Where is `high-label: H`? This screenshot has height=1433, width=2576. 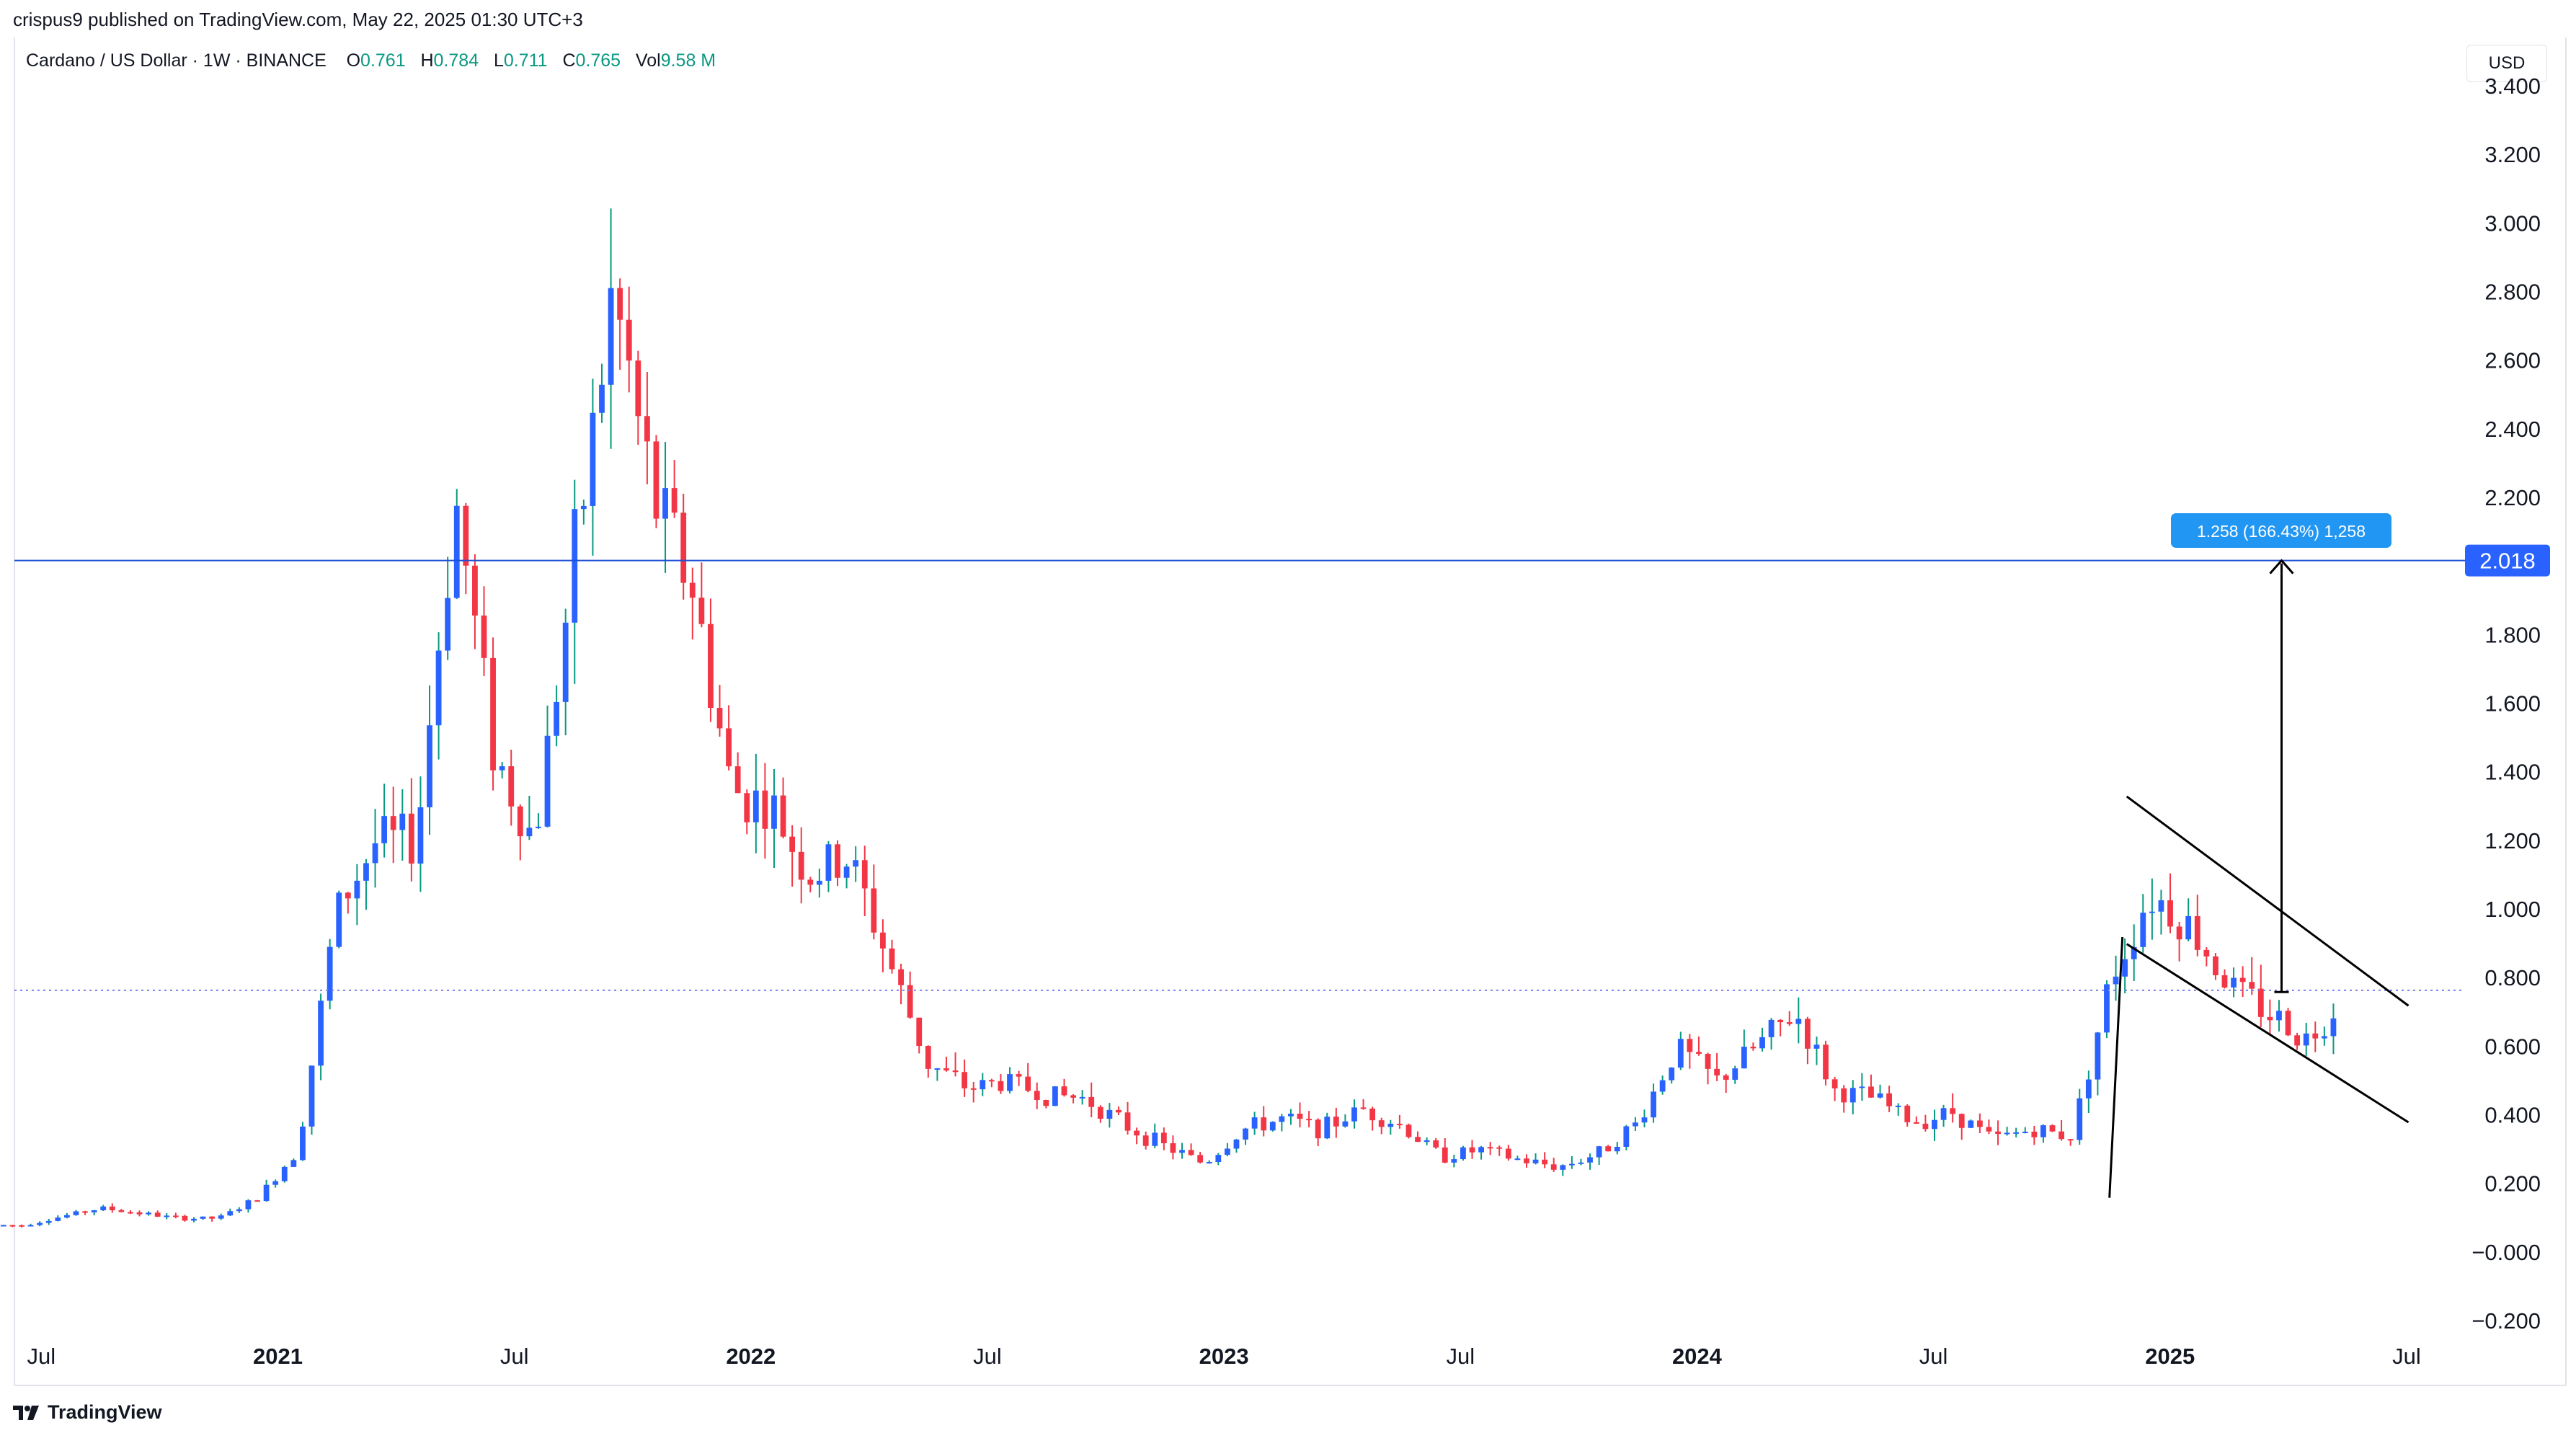
high-label: H is located at coordinates (427, 60).